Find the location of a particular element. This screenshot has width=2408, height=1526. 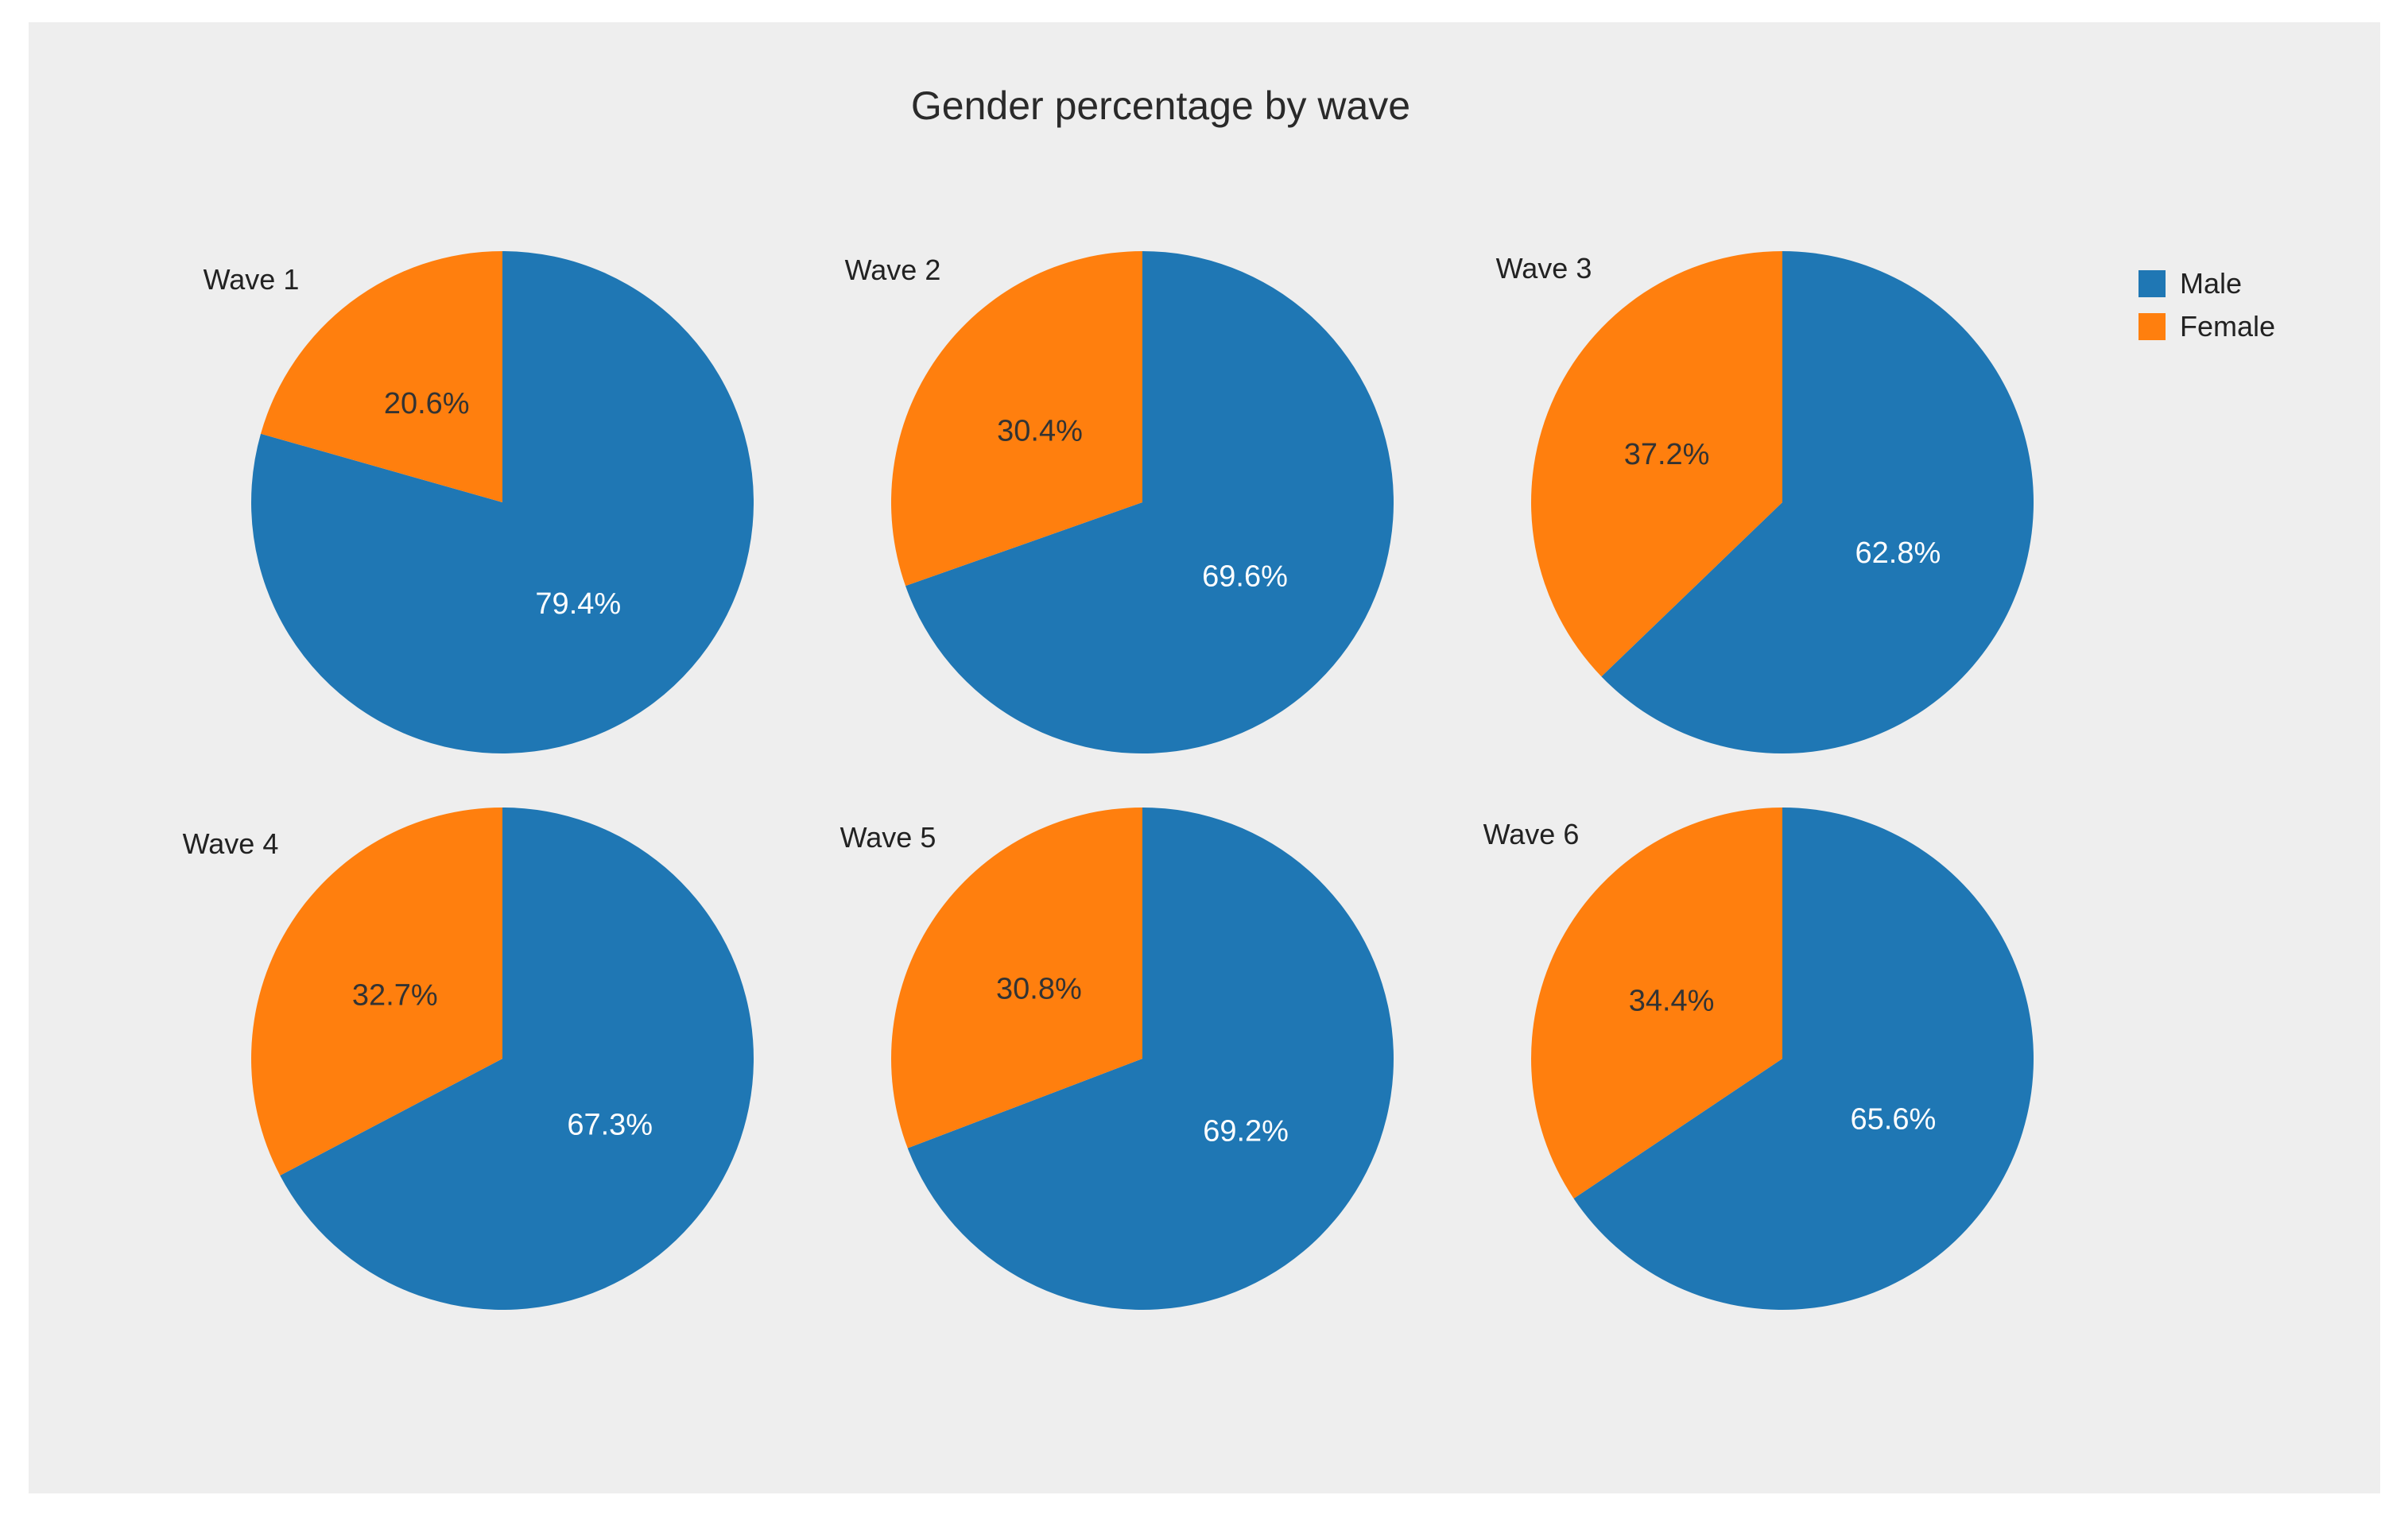

legend-item-male: Male is located at coordinates (2190, 283).